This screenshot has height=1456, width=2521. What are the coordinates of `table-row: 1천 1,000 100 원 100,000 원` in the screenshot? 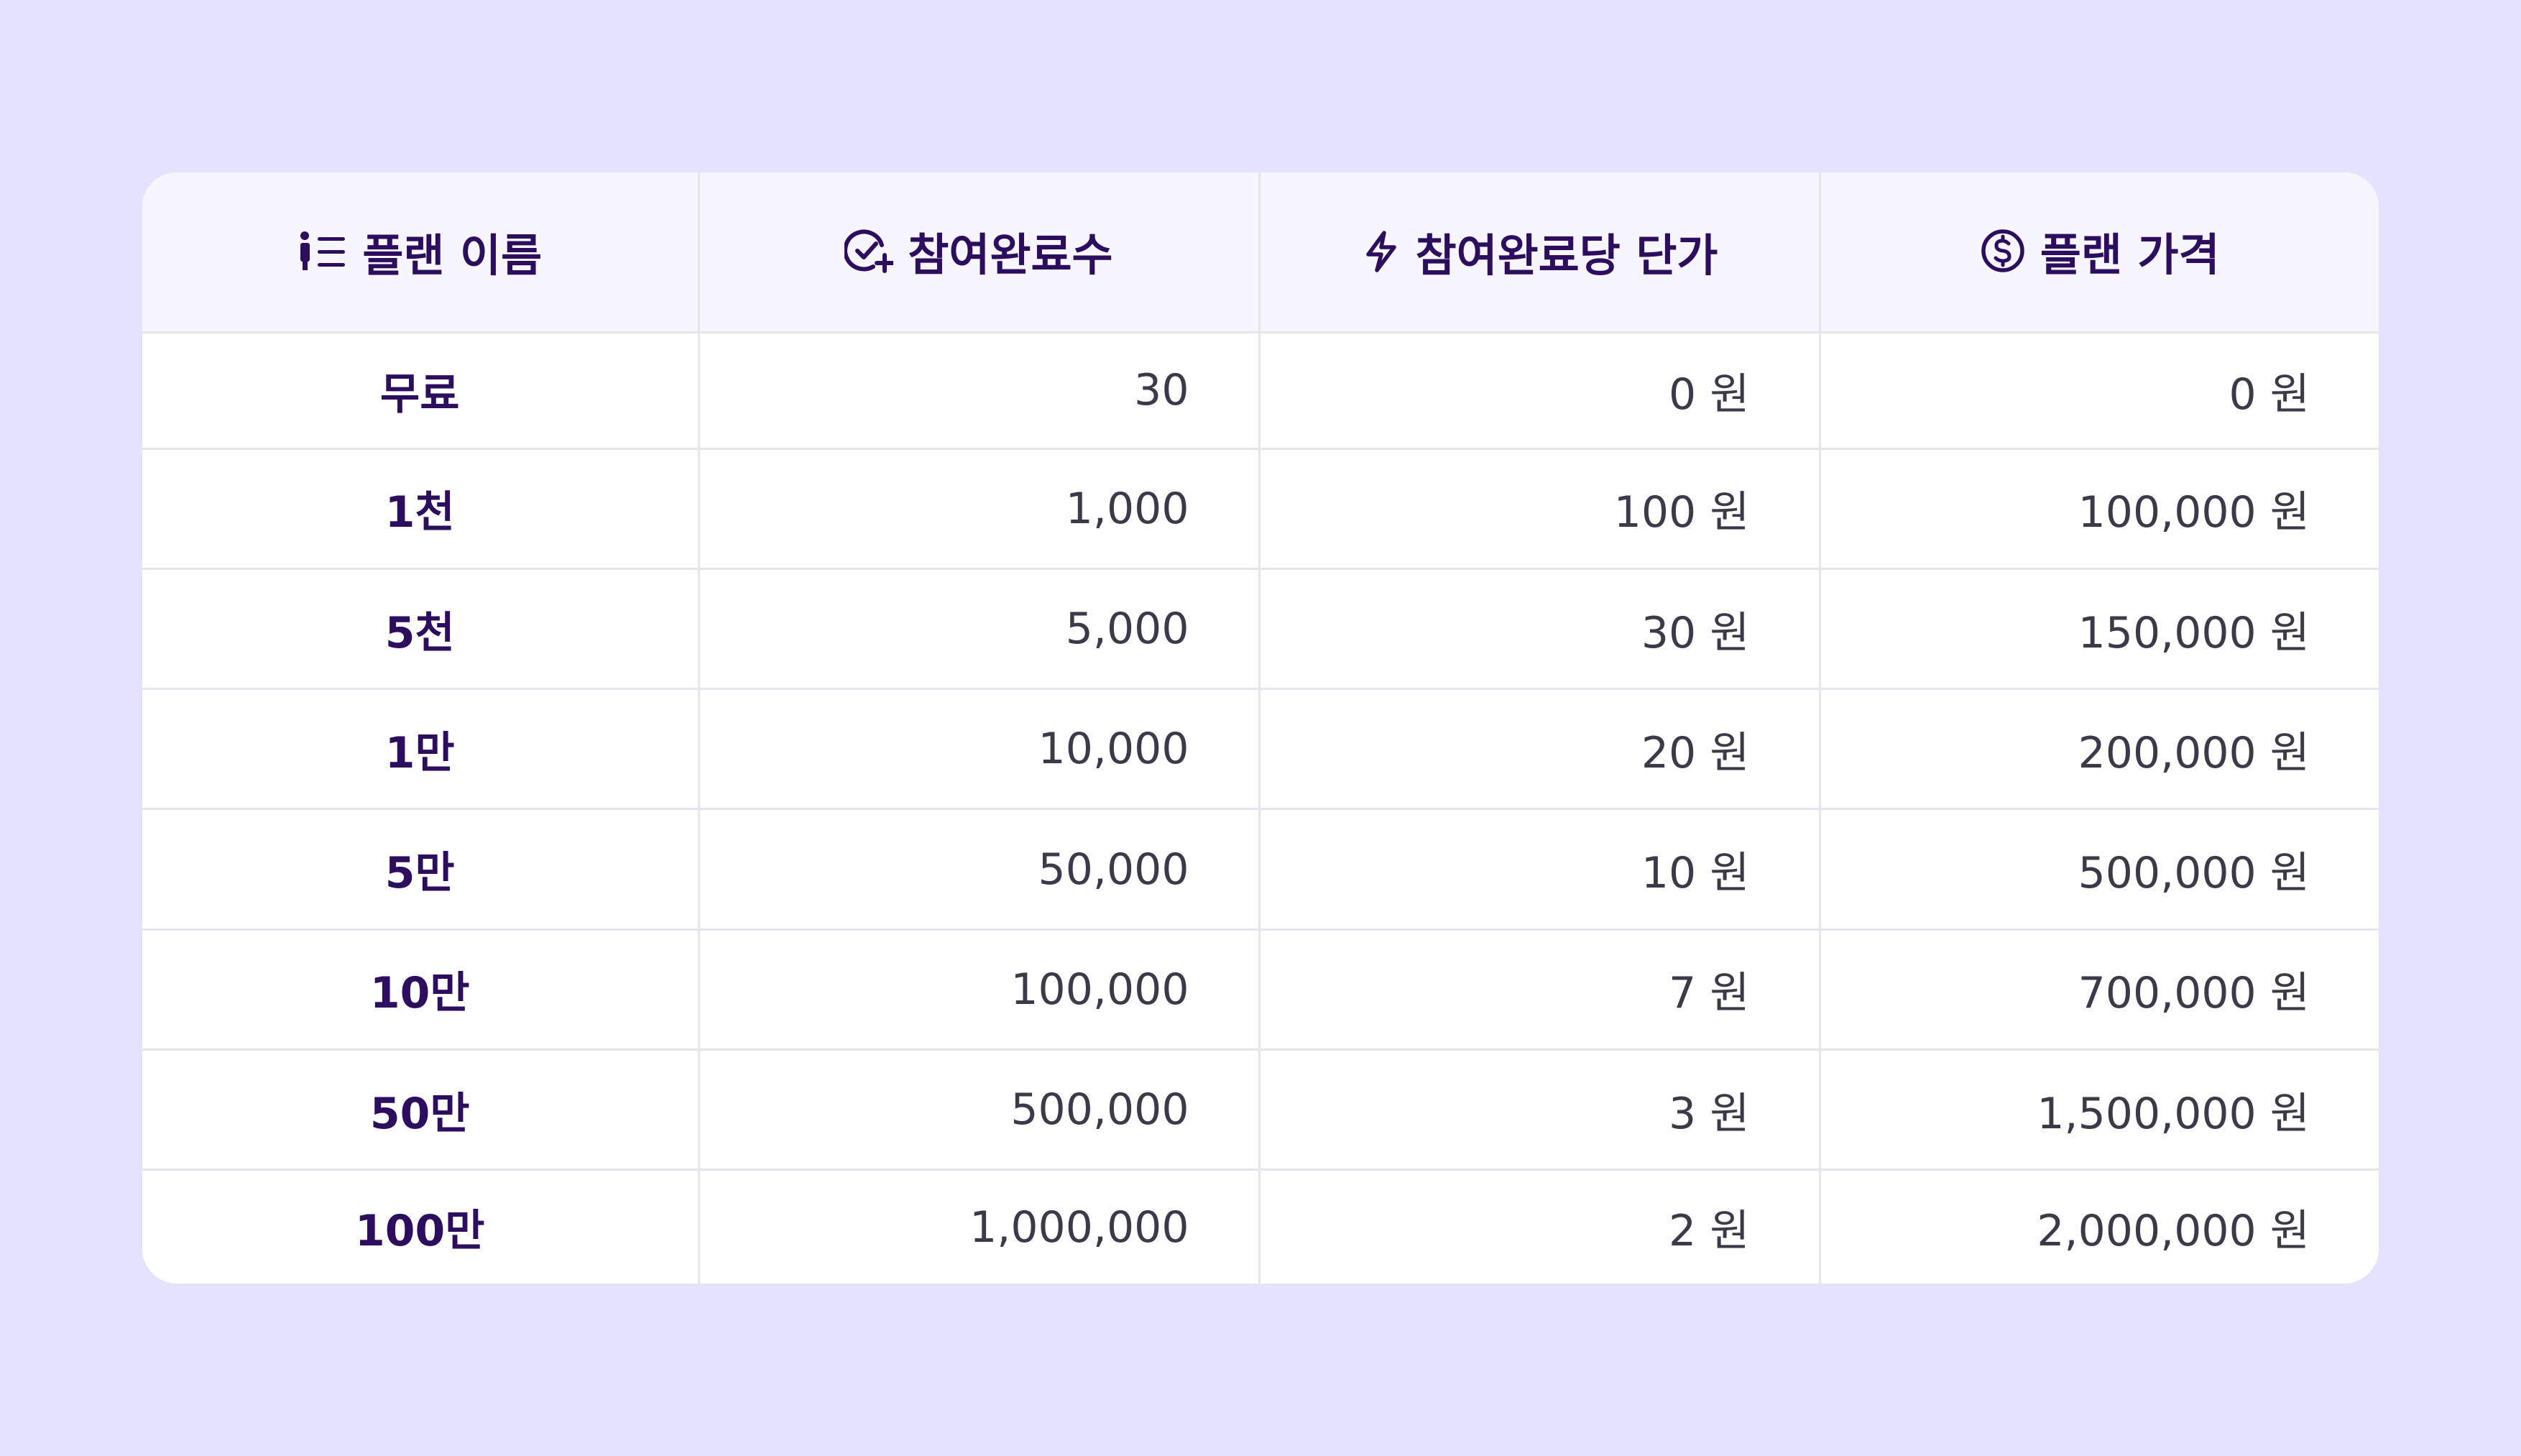 It's located at (1260, 509).